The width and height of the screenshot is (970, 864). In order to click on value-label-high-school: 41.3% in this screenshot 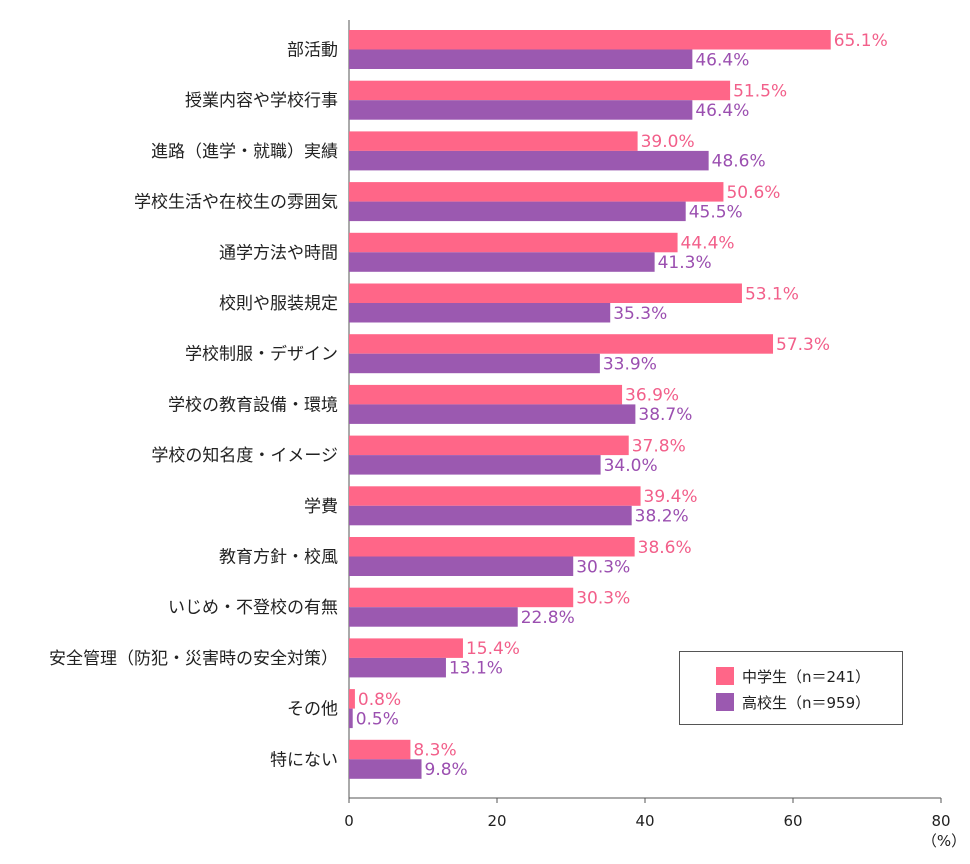, I will do `click(685, 263)`.